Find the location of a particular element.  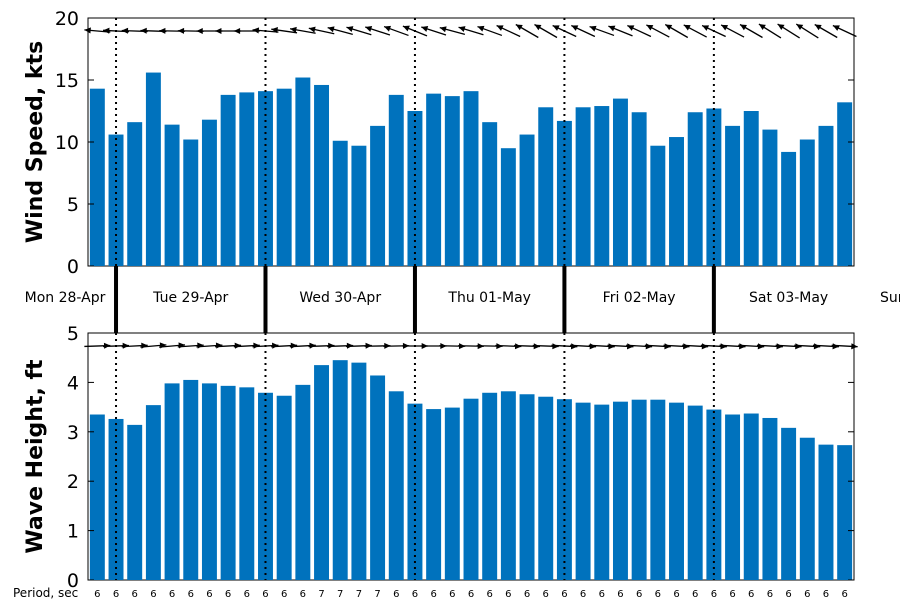

wave-ytick-label: 1 is located at coordinates (73, 532).